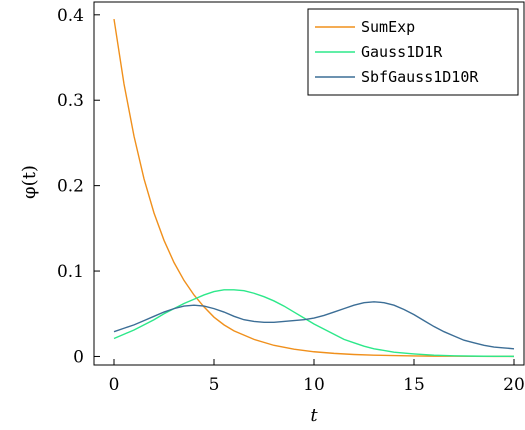 The image size is (525, 430). What do you see at coordinates (420, 77) in the screenshot?
I see `legend-label: SbfGauss1D10R` at bounding box center [420, 77].